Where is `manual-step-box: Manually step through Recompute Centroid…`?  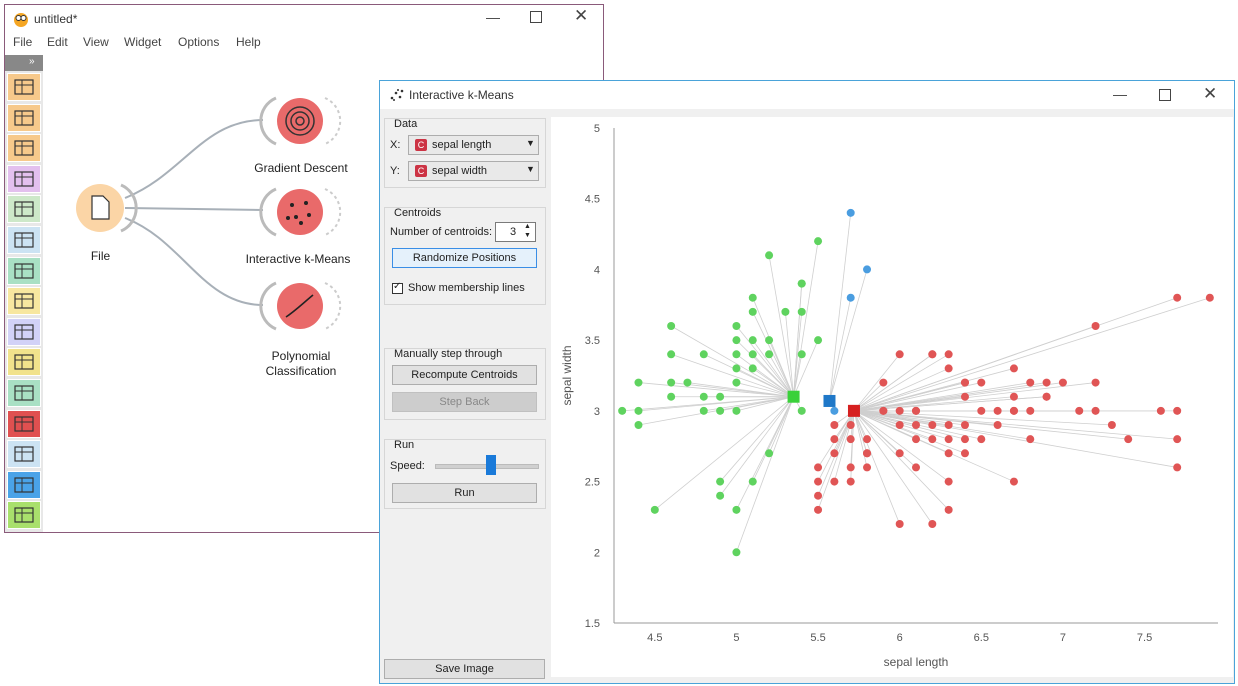 manual-step-box: Manually step through Recompute Centroid… is located at coordinates (465, 384).